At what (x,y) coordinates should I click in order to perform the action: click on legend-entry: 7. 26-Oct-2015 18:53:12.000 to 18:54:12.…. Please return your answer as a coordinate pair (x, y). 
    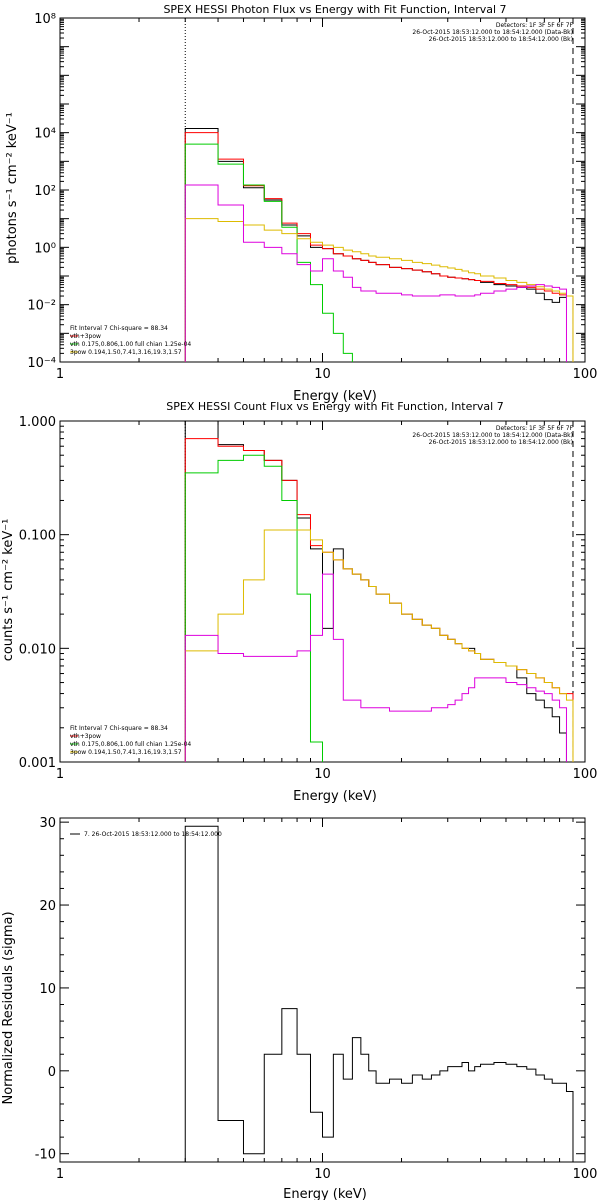
    Looking at the image, I should click on (153, 834).